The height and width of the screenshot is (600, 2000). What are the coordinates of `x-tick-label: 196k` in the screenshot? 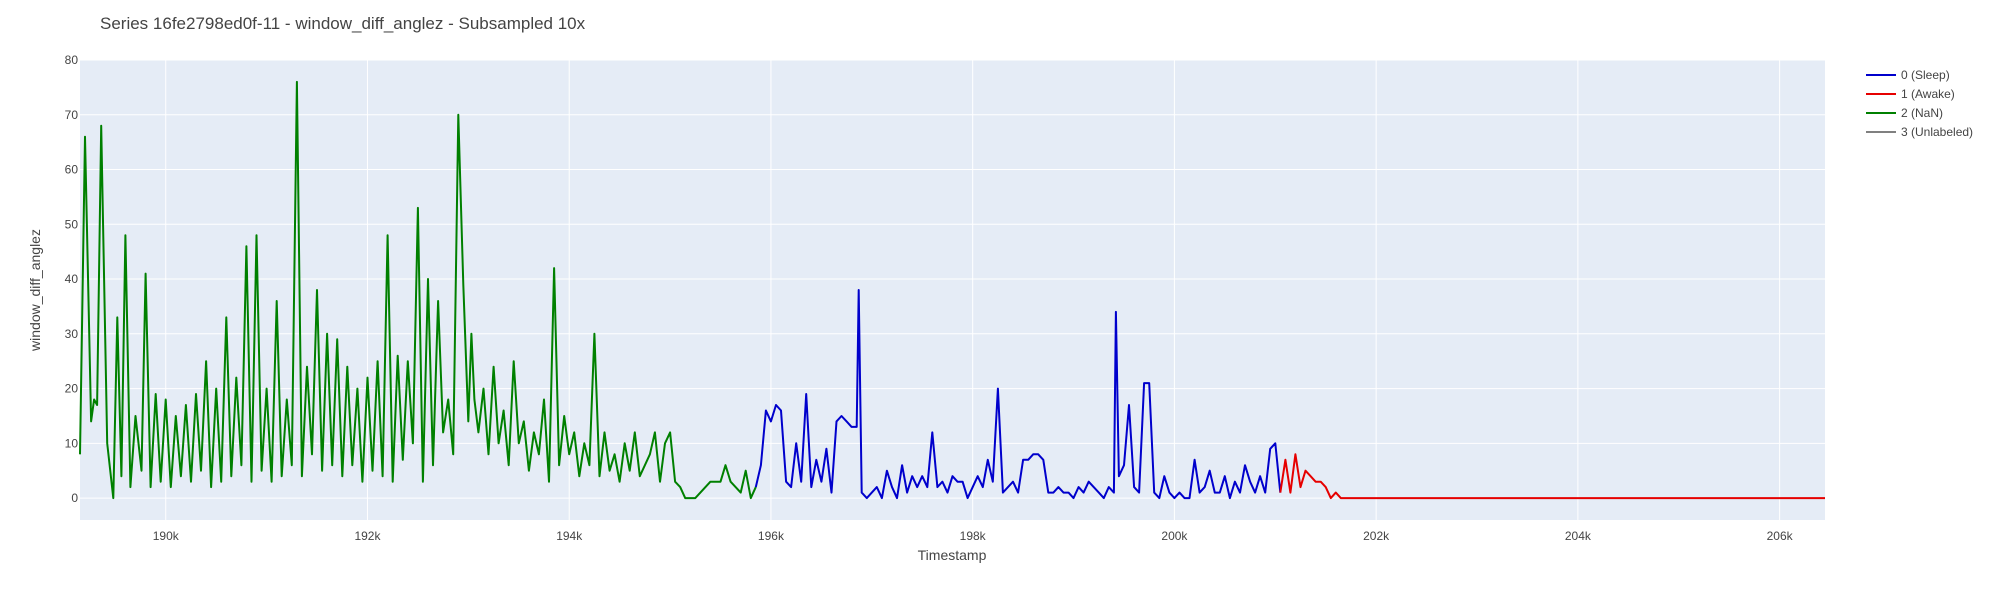 It's located at (771, 536).